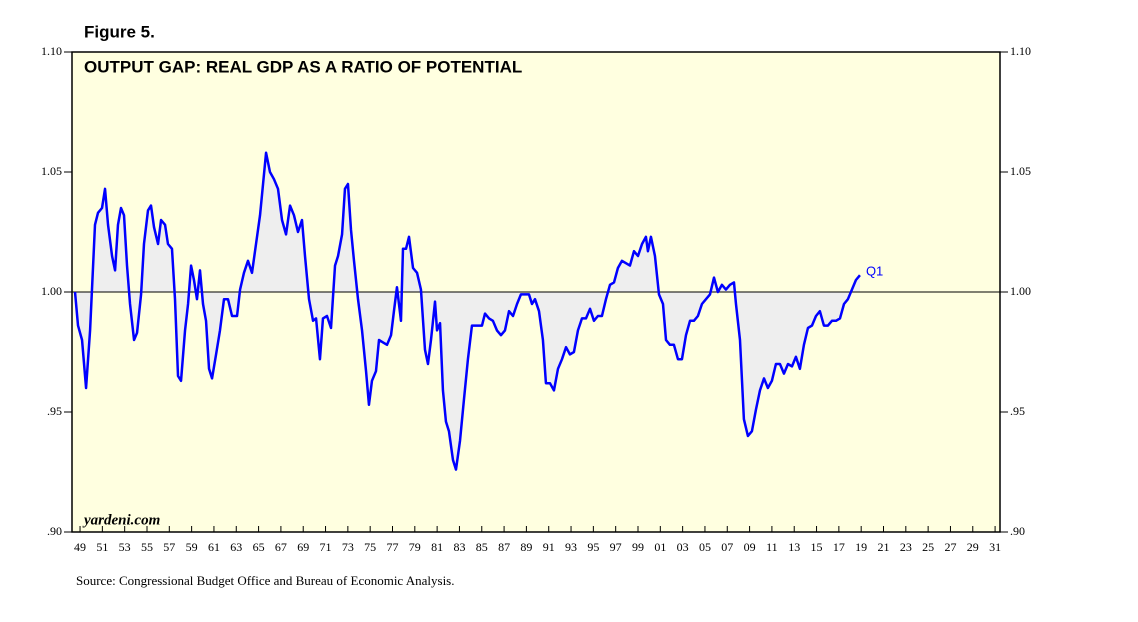  Describe the element at coordinates (147, 547) in the screenshot. I see `x-tick-label: 55` at that location.